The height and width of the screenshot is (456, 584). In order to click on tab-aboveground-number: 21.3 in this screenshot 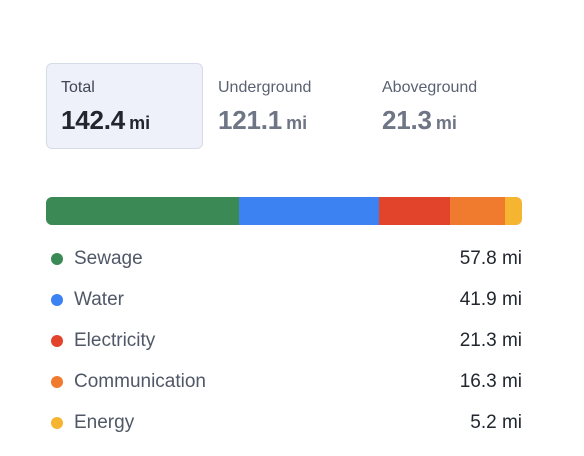, I will do `click(407, 120)`.